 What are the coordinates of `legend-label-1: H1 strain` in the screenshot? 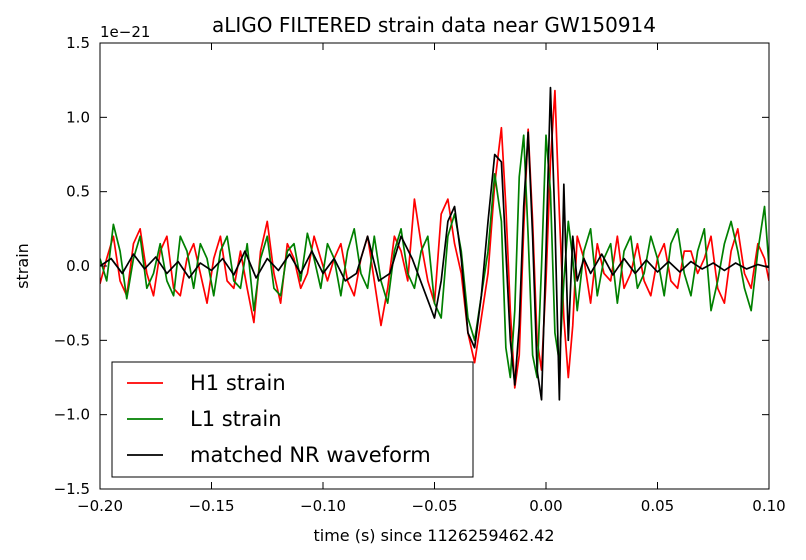 It's located at (238, 383).